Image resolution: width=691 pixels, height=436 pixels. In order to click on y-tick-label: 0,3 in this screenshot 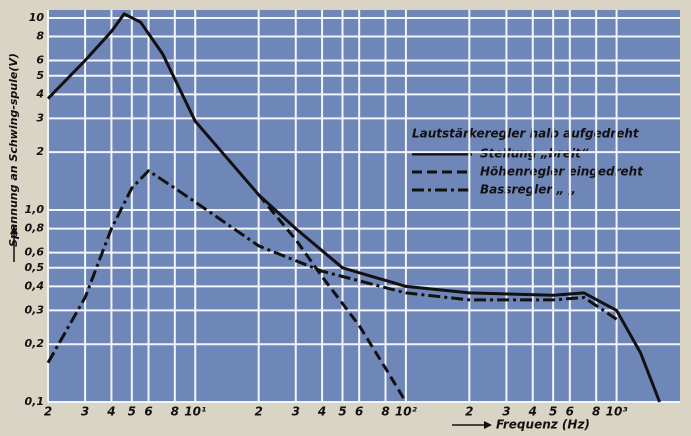, I will do `click(35, 309)`.